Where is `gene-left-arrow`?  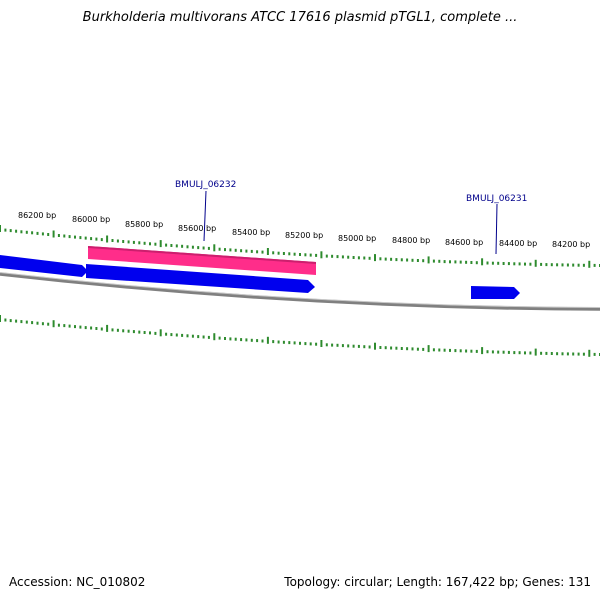 gene-left-arrow is located at coordinates (44, 266).